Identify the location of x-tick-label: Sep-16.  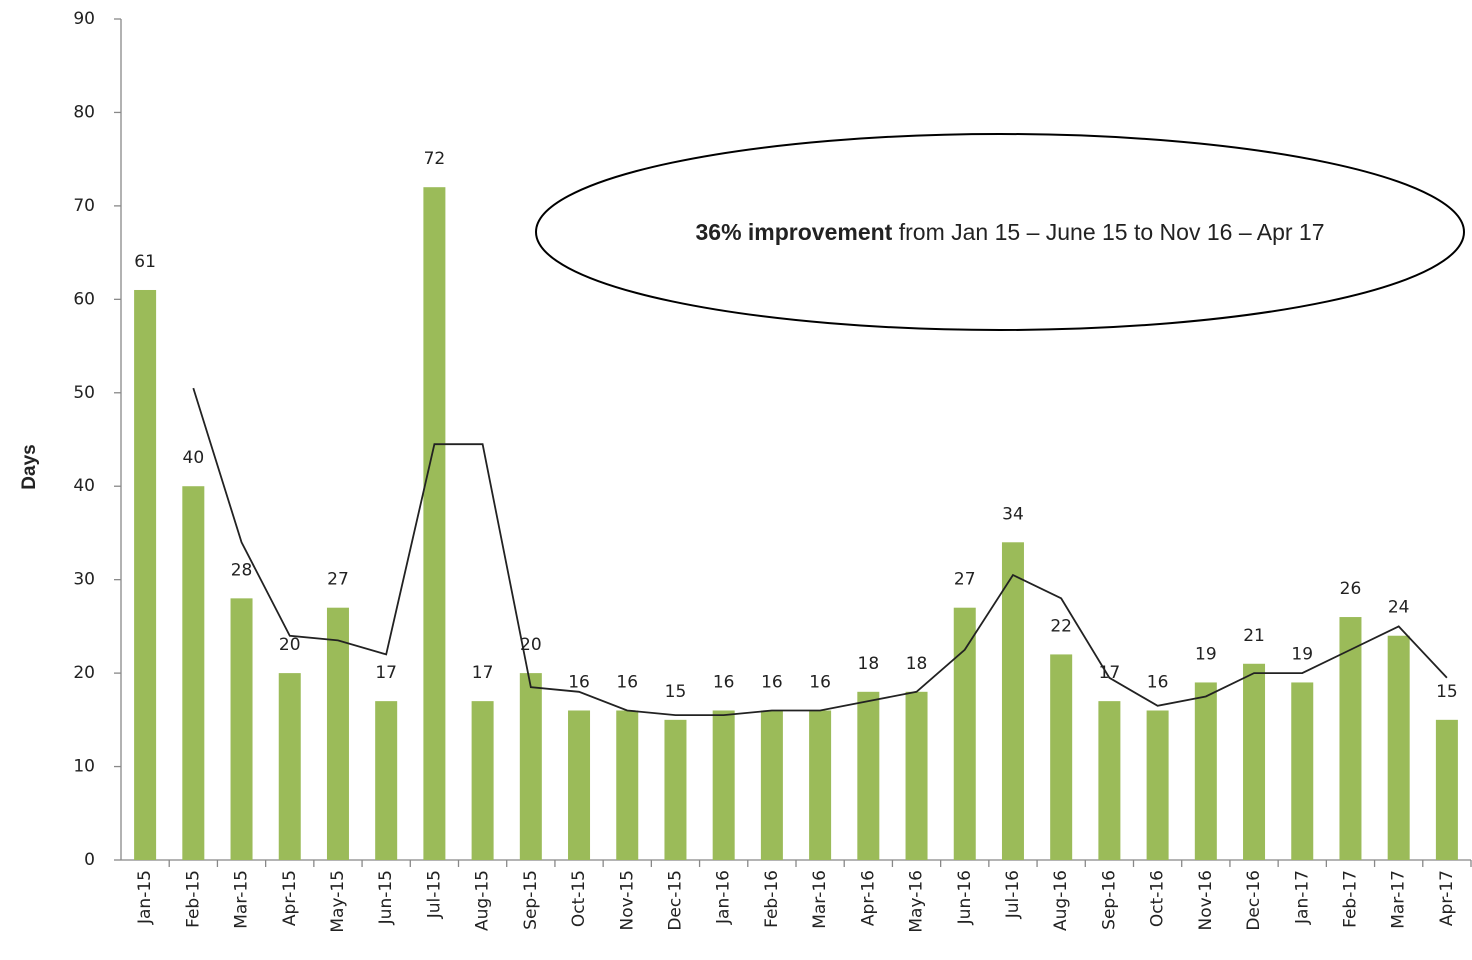
(1109, 900).